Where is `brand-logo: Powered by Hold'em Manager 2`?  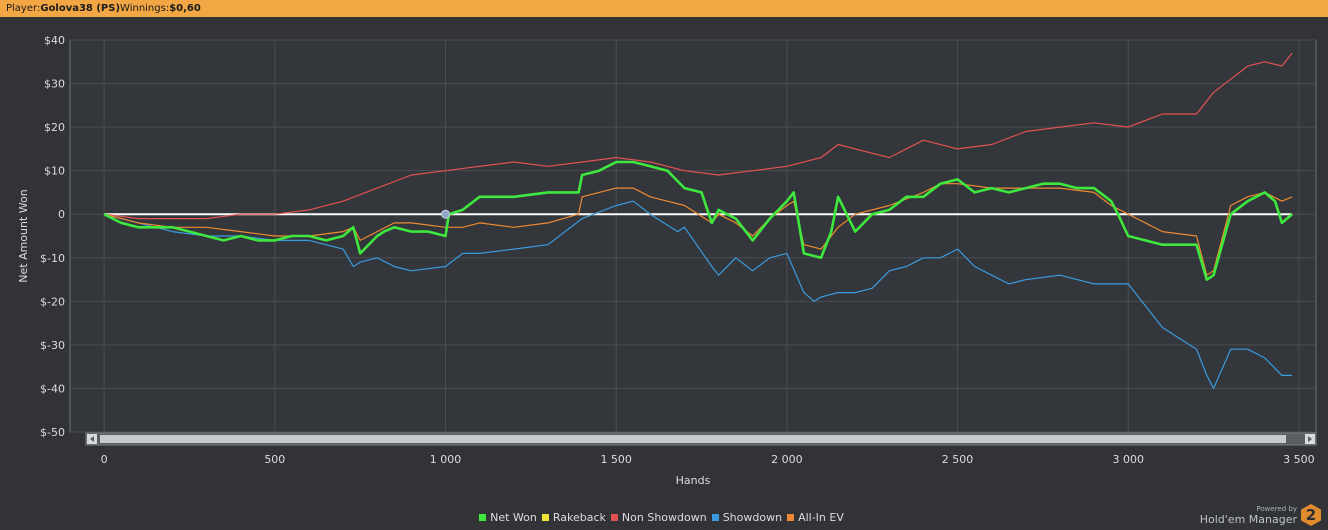
brand-logo: Powered by Hold'em Manager 2 is located at coordinates (1260, 514).